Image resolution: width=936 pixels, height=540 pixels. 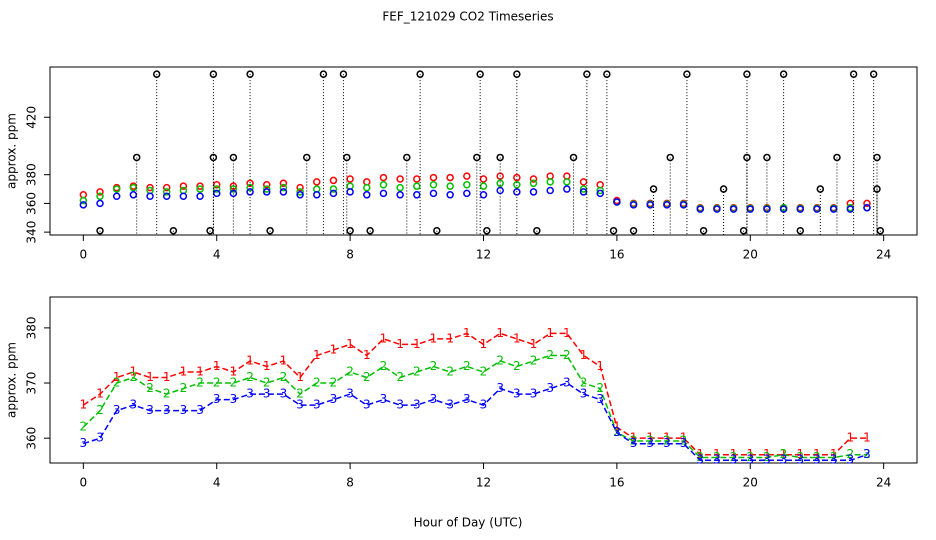 What do you see at coordinates (467, 17) in the screenshot?
I see `chart-title: FEF_121029 CO2 Timeseries` at bounding box center [467, 17].